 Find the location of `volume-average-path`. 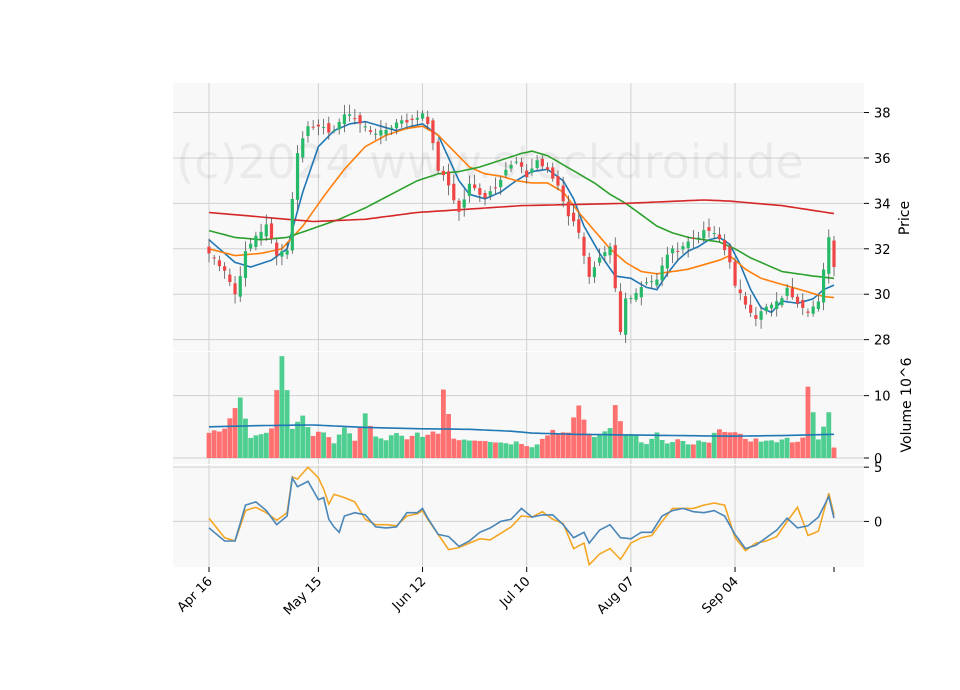

volume-average-path is located at coordinates (521, 431).